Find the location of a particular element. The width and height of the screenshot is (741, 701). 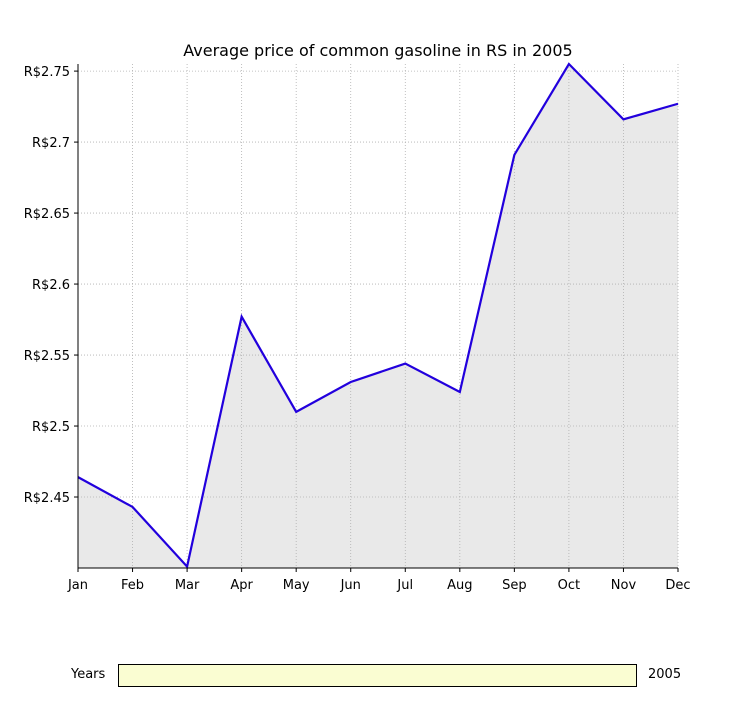

x-tick-label: Oct is located at coordinates (569, 585).